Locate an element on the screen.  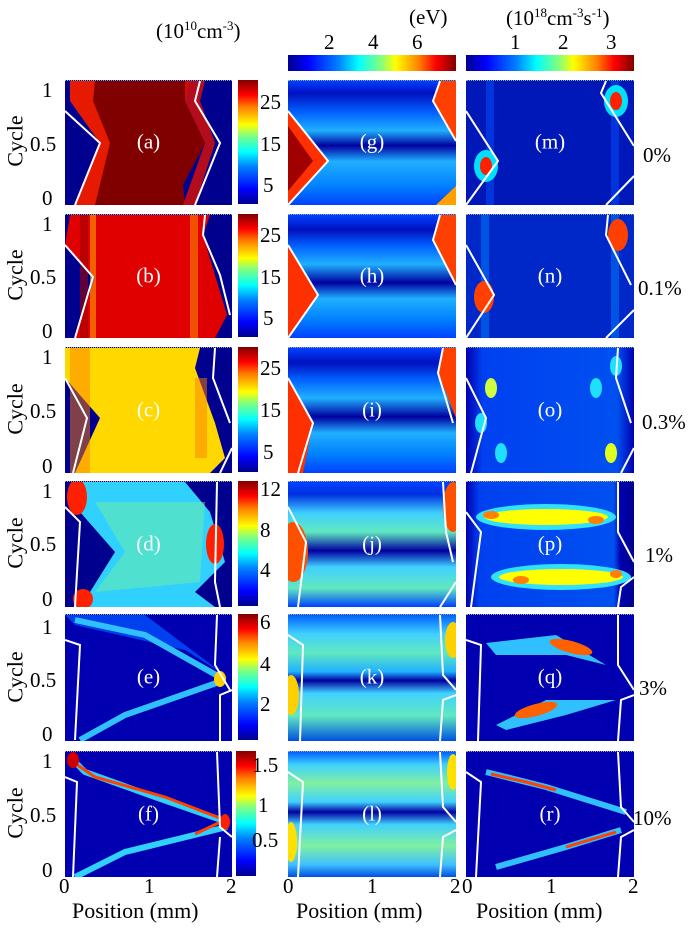
colorbar-tick: 1.5 is located at coordinates (265, 765).